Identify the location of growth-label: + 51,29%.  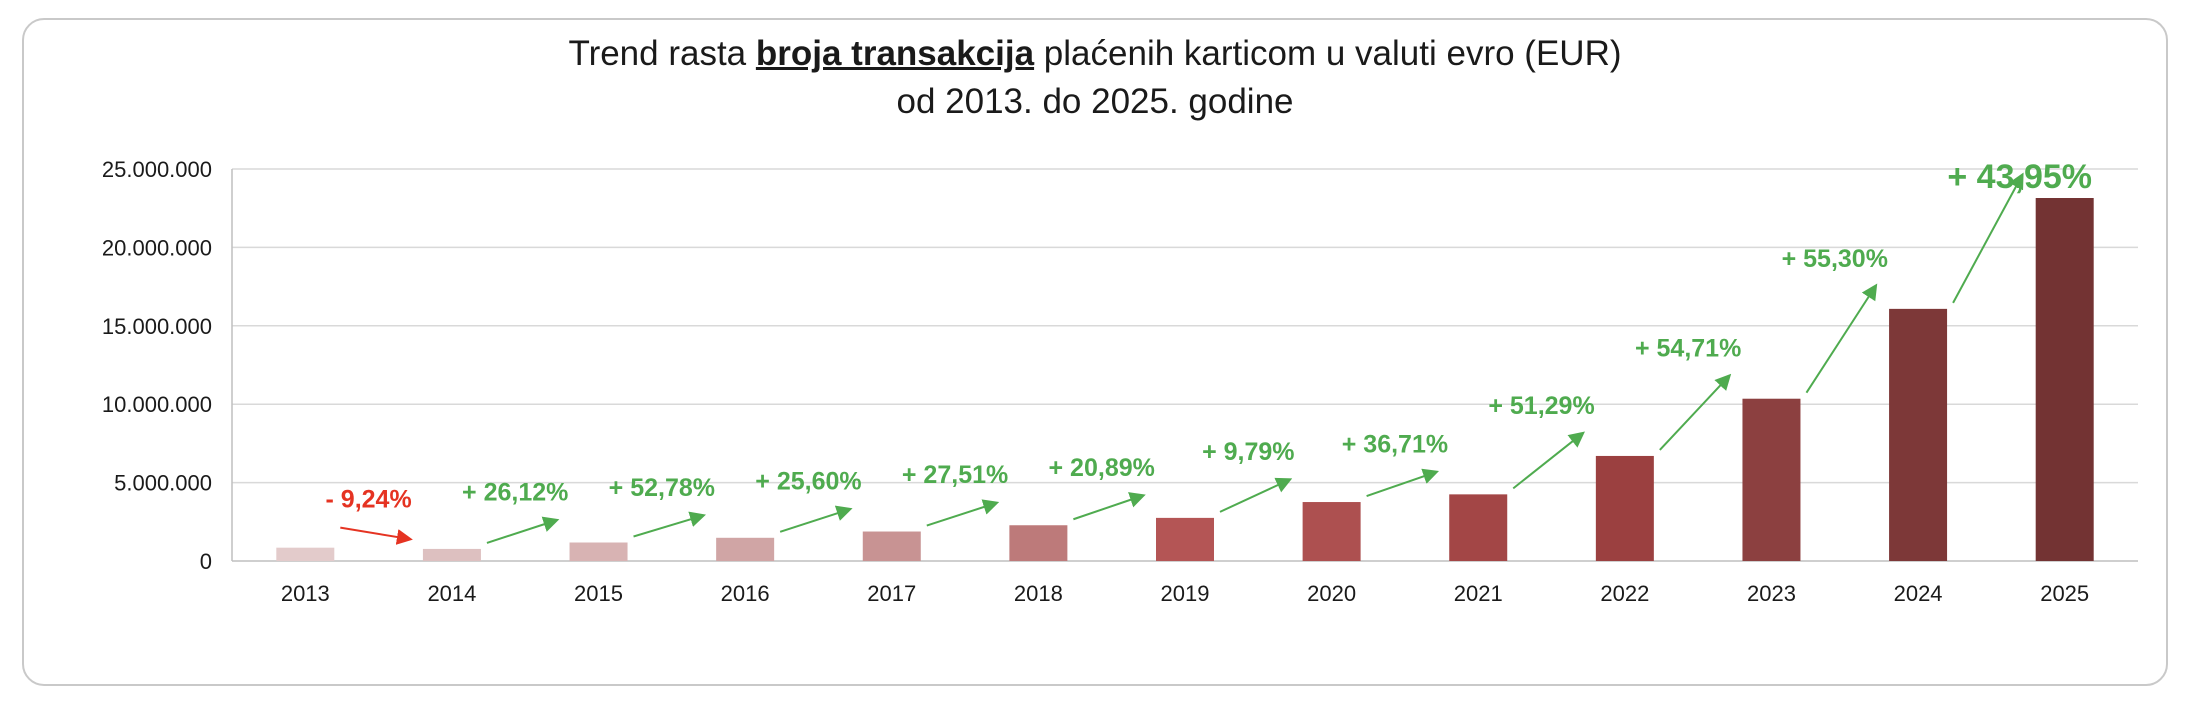
(1541, 406).